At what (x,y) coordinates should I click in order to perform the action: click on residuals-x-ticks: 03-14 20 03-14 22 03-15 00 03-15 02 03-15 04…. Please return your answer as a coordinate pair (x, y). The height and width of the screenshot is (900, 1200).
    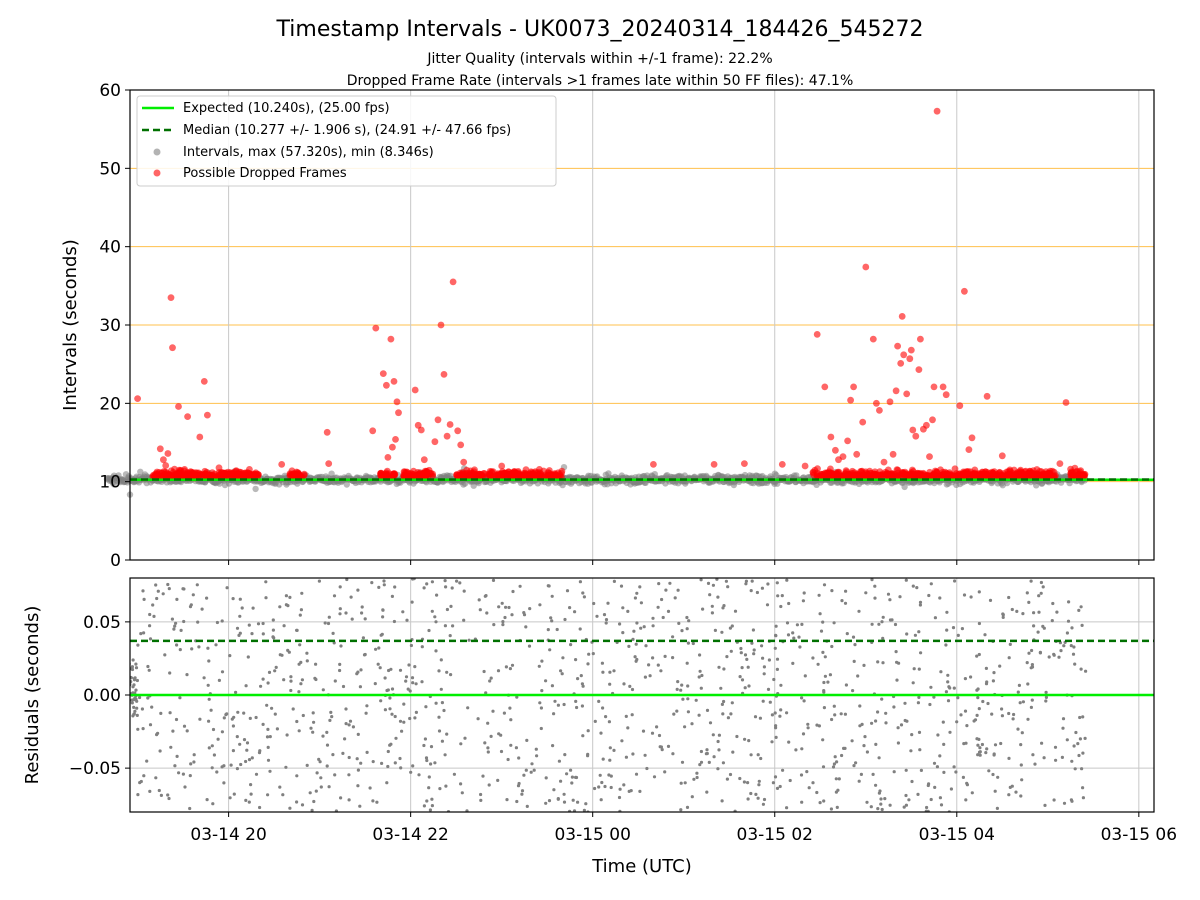
    Looking at the image, I should click on (683, 828).